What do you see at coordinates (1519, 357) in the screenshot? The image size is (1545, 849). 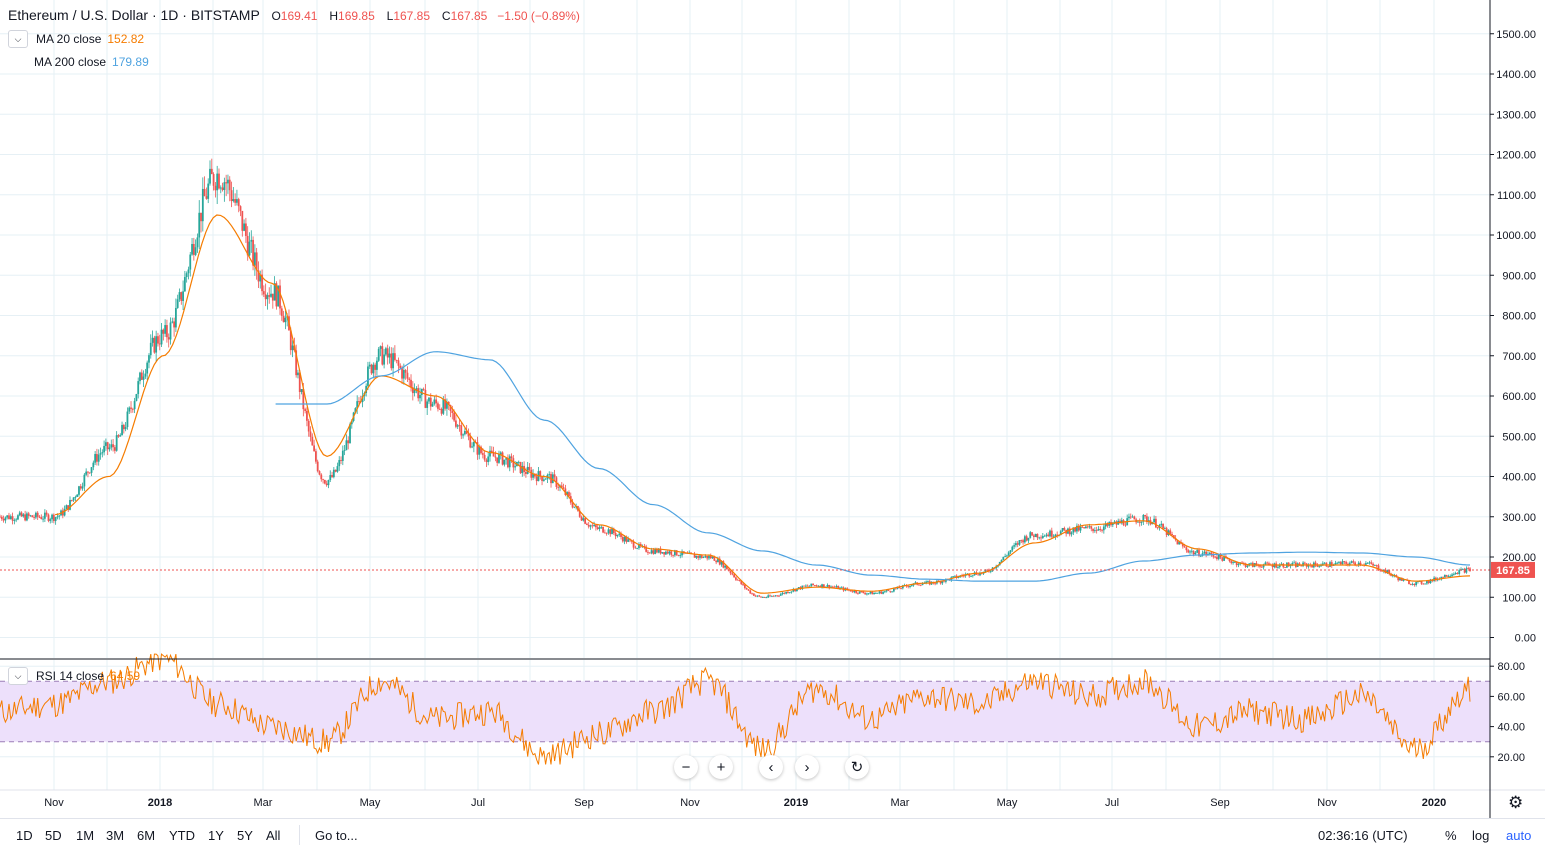 I see `price-axis-label: 700.00` at bounding box center [1519, 357].